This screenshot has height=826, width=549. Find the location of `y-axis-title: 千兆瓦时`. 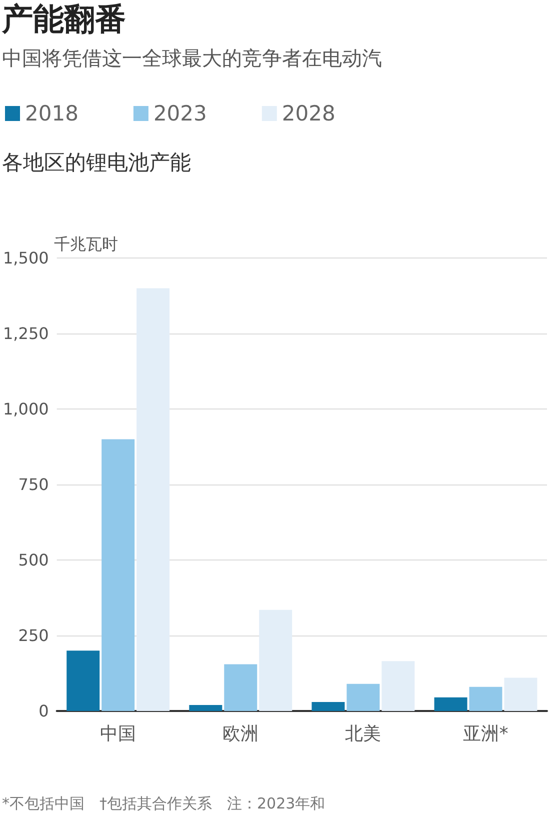

y-axis-title: 千兆瓦时 is located at coordinates (86, 244).